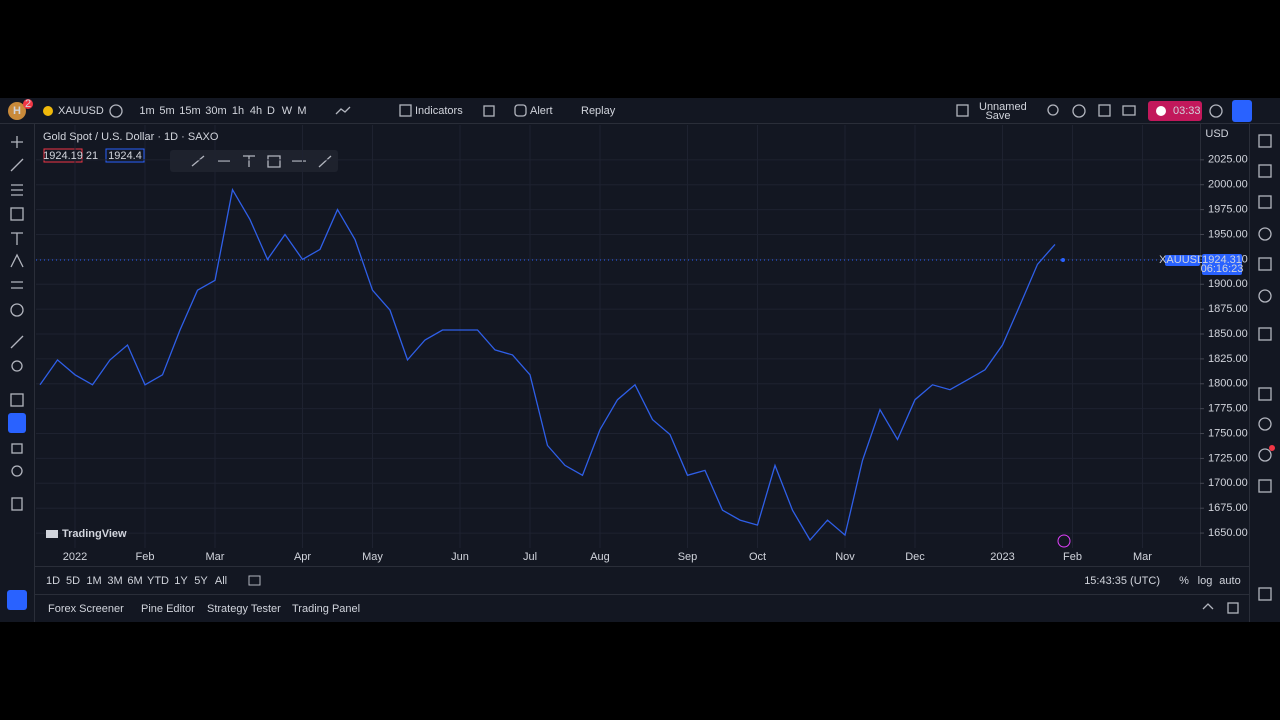 This screenshot has width=1280, height=720. Describe the element at coordinates (17, 471) in the screenshot. I see `hide` at that location.